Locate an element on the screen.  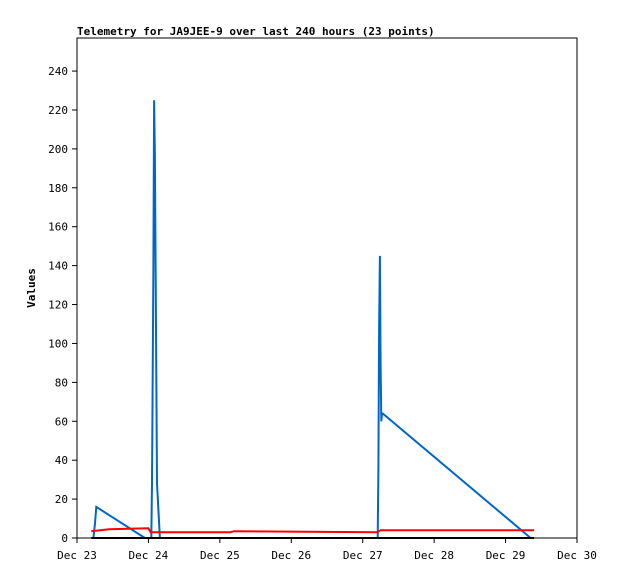
y-tick-label: 40 is located at coordinates (61, 460).